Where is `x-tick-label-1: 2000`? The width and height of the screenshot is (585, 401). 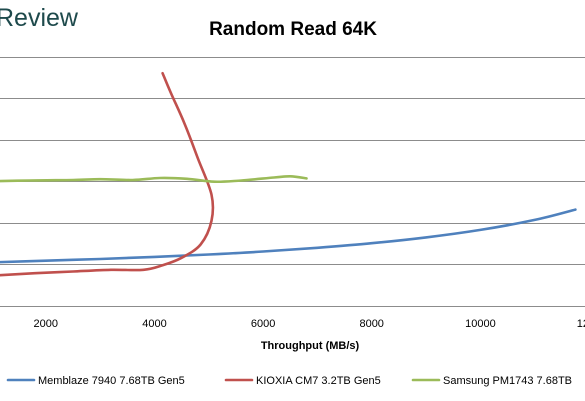
x-tick-label-1: 2000 is located at coordinates (46, 324).